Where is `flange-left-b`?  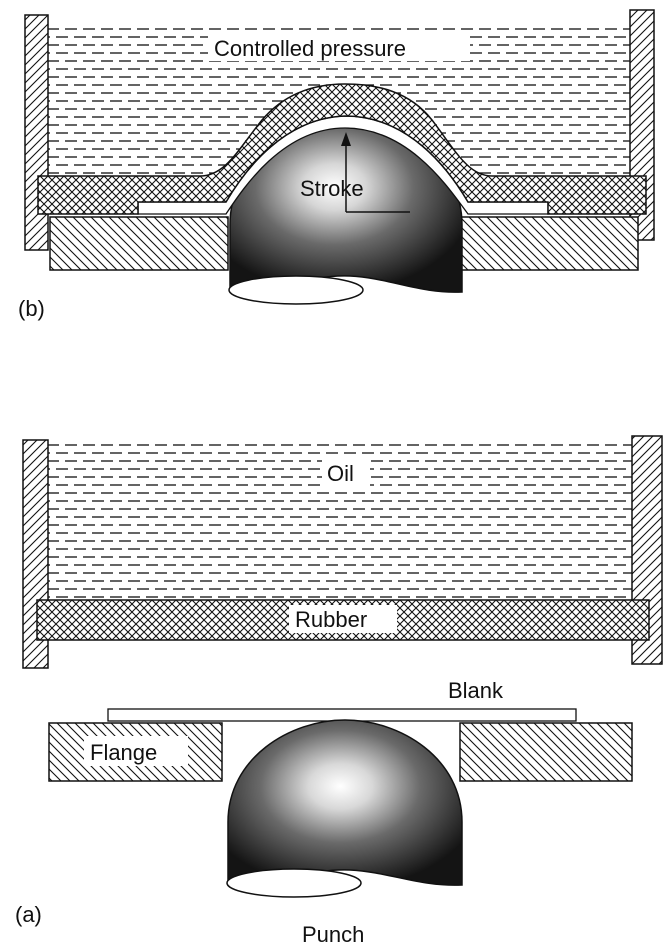
flange-left-b is located at coordinates (139, 243).